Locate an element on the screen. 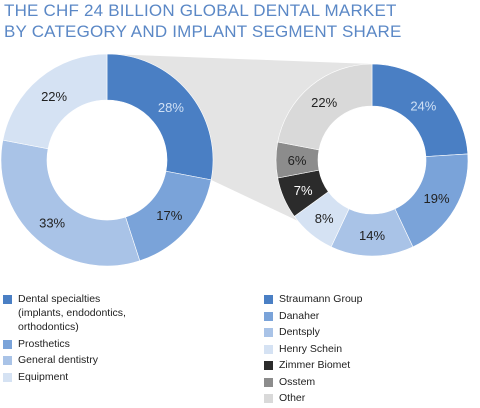 The width and height of the screenshot is (480, 408). slice-data-label: 8% is located at coordinates (324, 218).